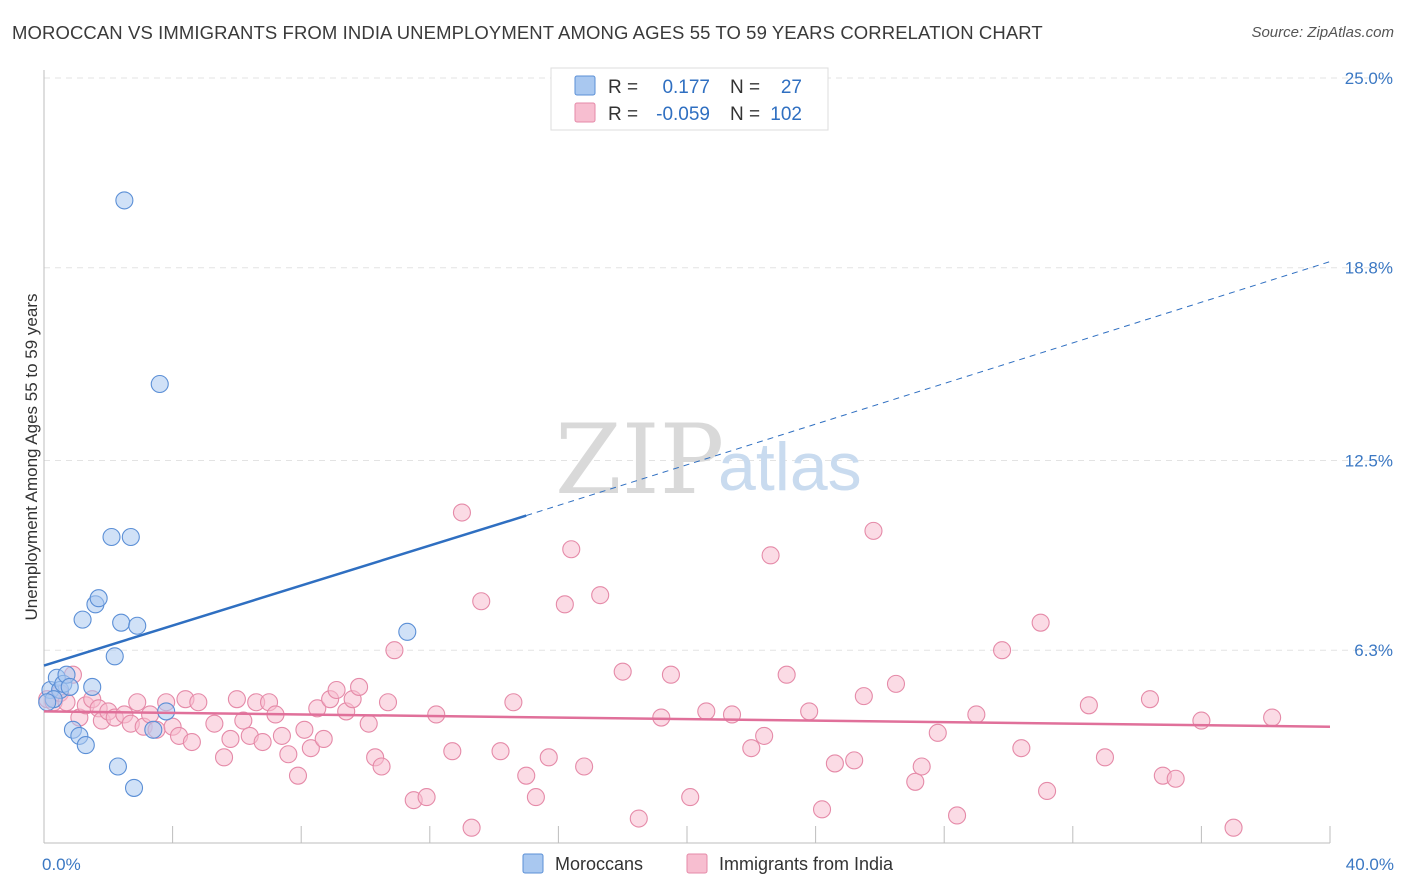  I want to click on y-tick-labels: 6.3% 12.5% 18.8% 25.0%, so click(1369, 364).